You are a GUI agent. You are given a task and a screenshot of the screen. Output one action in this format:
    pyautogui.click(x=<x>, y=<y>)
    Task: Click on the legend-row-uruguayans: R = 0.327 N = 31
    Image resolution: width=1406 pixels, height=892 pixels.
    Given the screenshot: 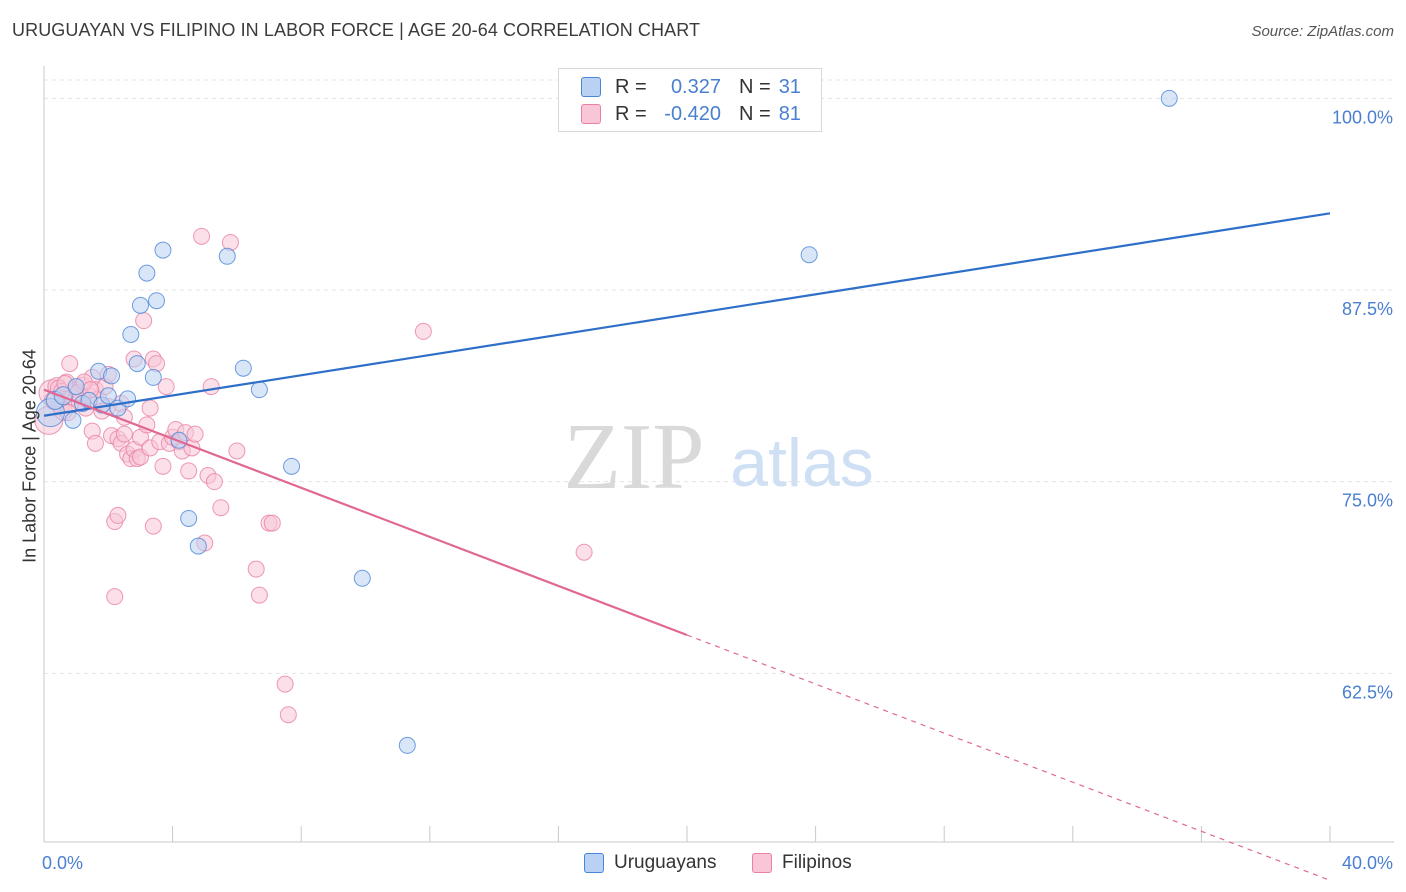 What is the action you would take?
    pyautogui.click(x=691, y=87)
    